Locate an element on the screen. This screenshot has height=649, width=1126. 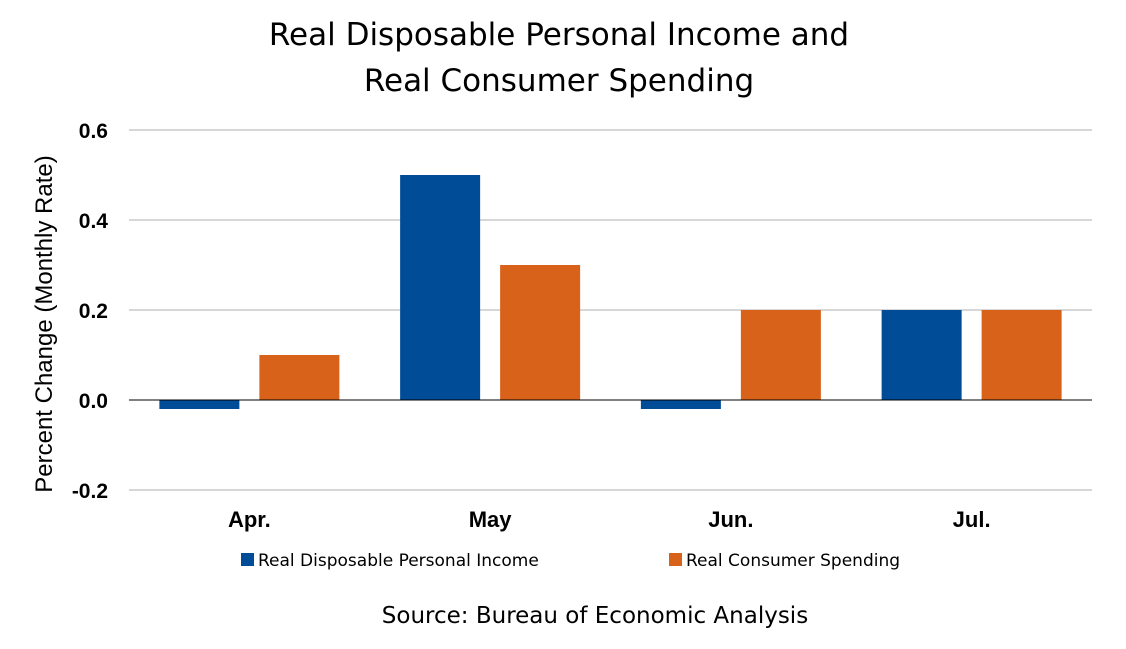
source-note: Source: Bureau of Economic Analysis is located at coordinates (595, 616).